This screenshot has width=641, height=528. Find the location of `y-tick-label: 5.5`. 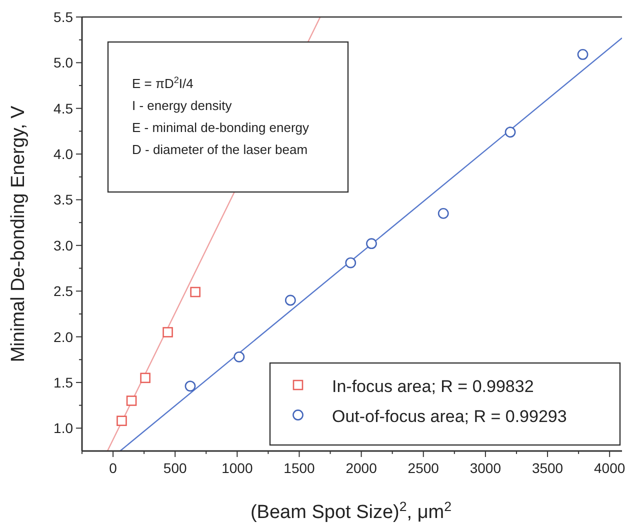

y-tick-label: 5.5 is located at coordinates (64, 17).